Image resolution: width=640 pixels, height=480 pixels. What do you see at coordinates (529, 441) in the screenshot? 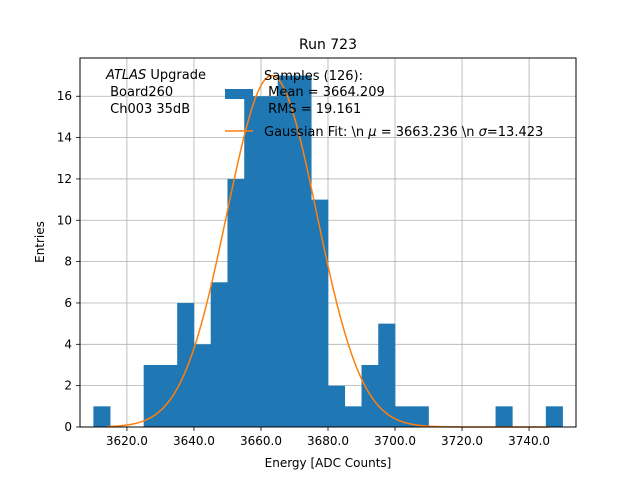
I see `x-tick-label: 3740.0` at bounding box center [529, 441].